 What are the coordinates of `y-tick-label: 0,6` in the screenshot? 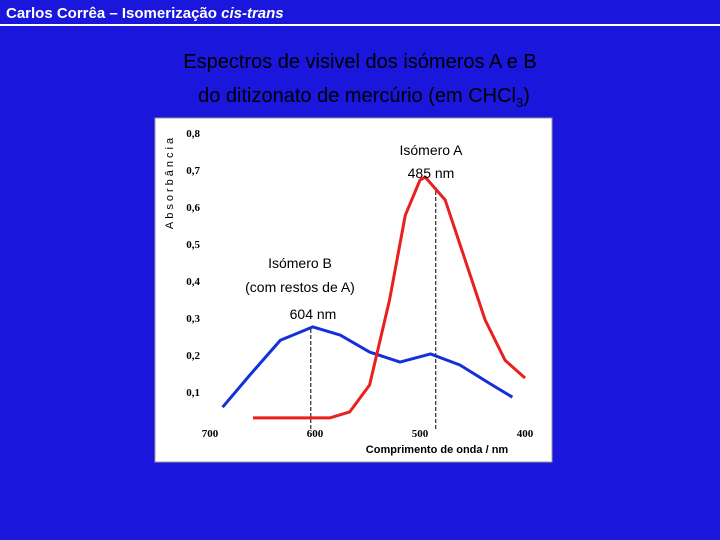 It's located at (193, 208).